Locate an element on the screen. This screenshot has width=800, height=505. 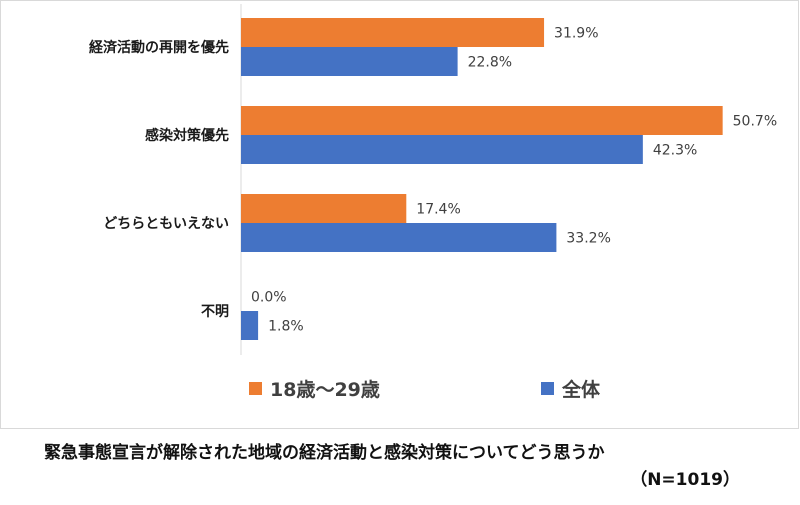
data-label: 50.7% is located at coordinates (755, 122).